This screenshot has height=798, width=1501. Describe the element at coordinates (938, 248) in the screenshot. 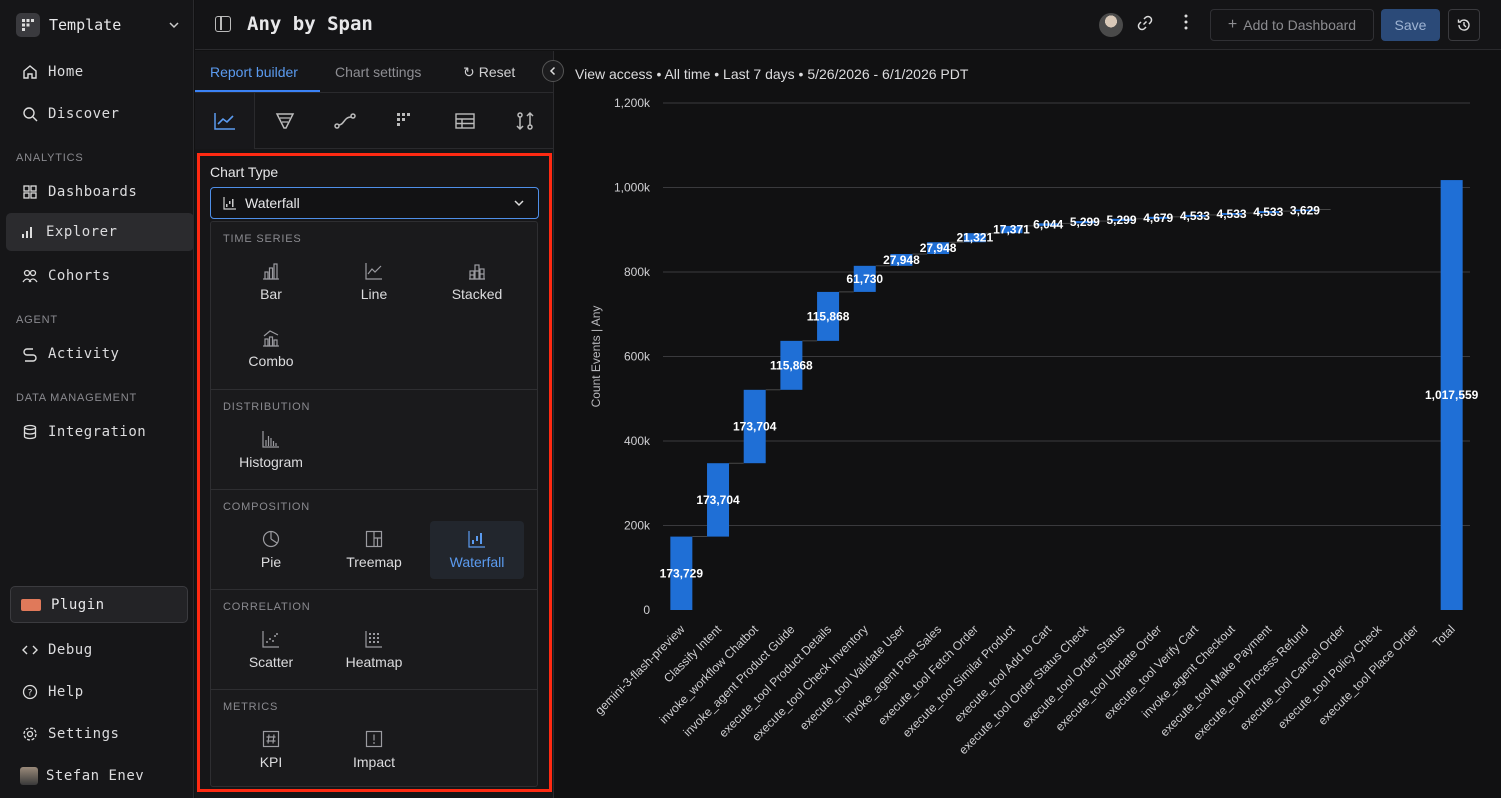

I see `data-label: 27,948` at that location.